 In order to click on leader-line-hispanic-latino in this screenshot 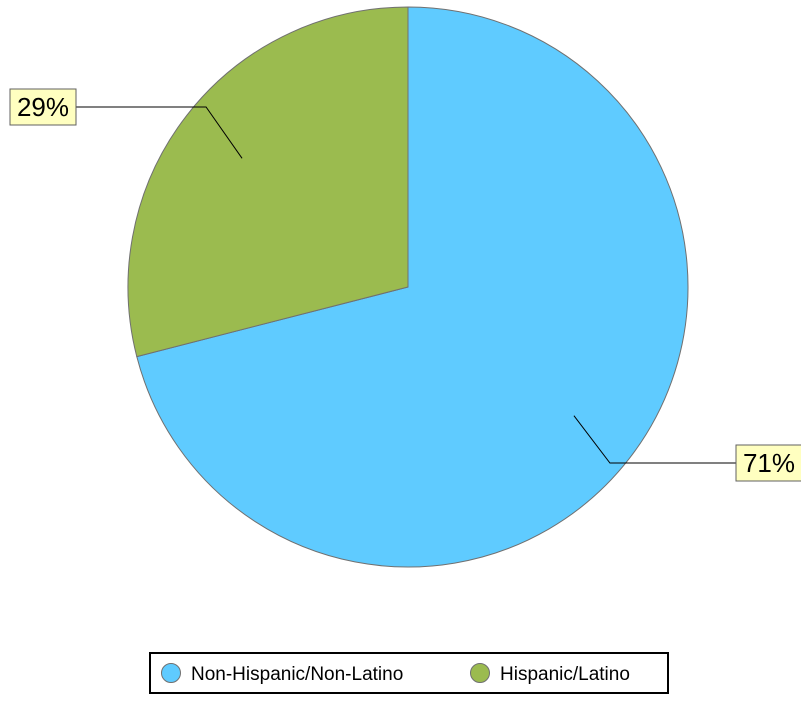, I will do `click(159, 132)`.